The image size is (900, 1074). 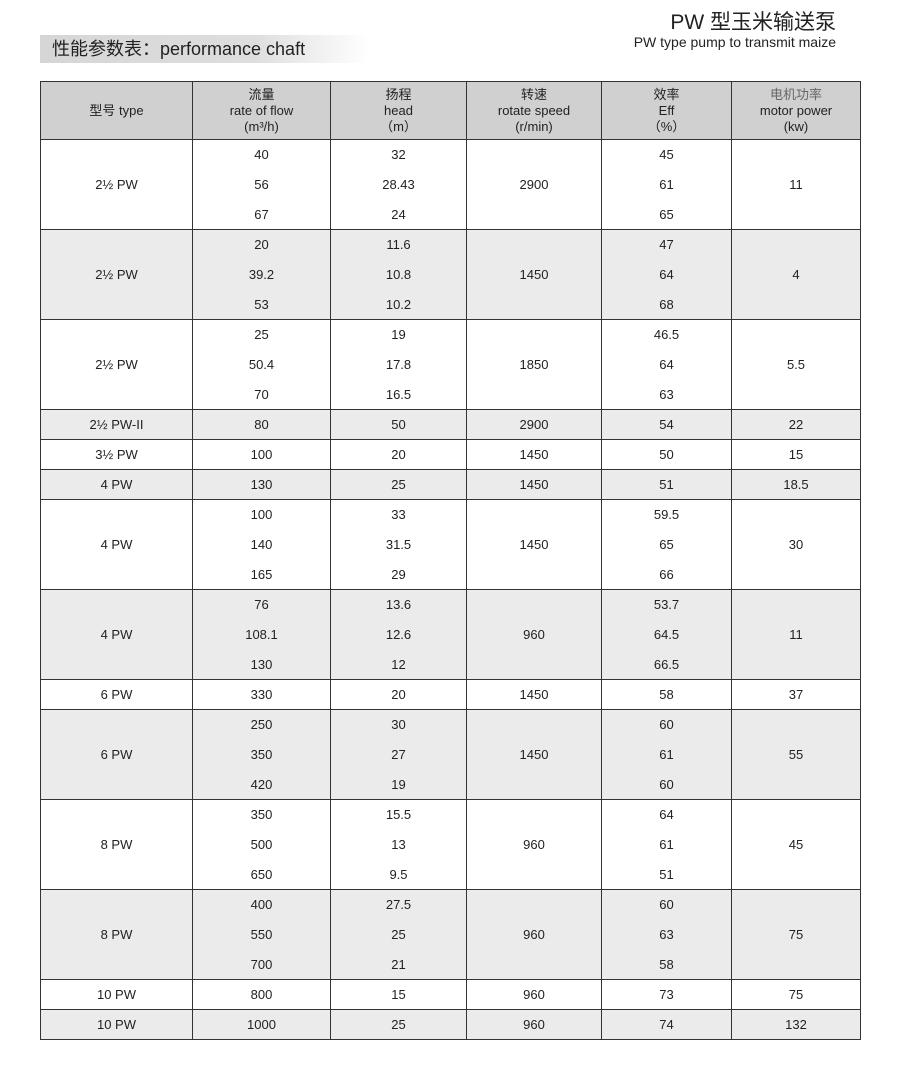 I want to click on cell-values: 54, so click(x=666, y=424).